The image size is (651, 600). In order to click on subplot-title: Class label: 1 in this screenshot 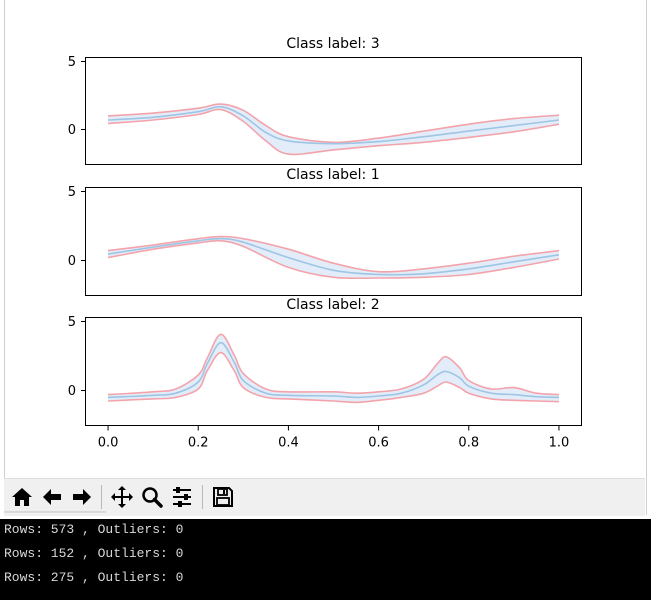, I will do `click(332, 175)`.